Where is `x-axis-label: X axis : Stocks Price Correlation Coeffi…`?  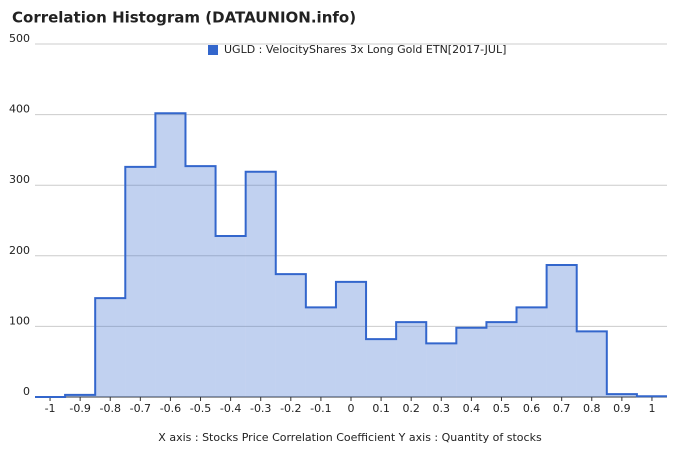 x-axis-label: X axis : Stocks Price Correlation Coeffi… is located at coordinates (350, 437).